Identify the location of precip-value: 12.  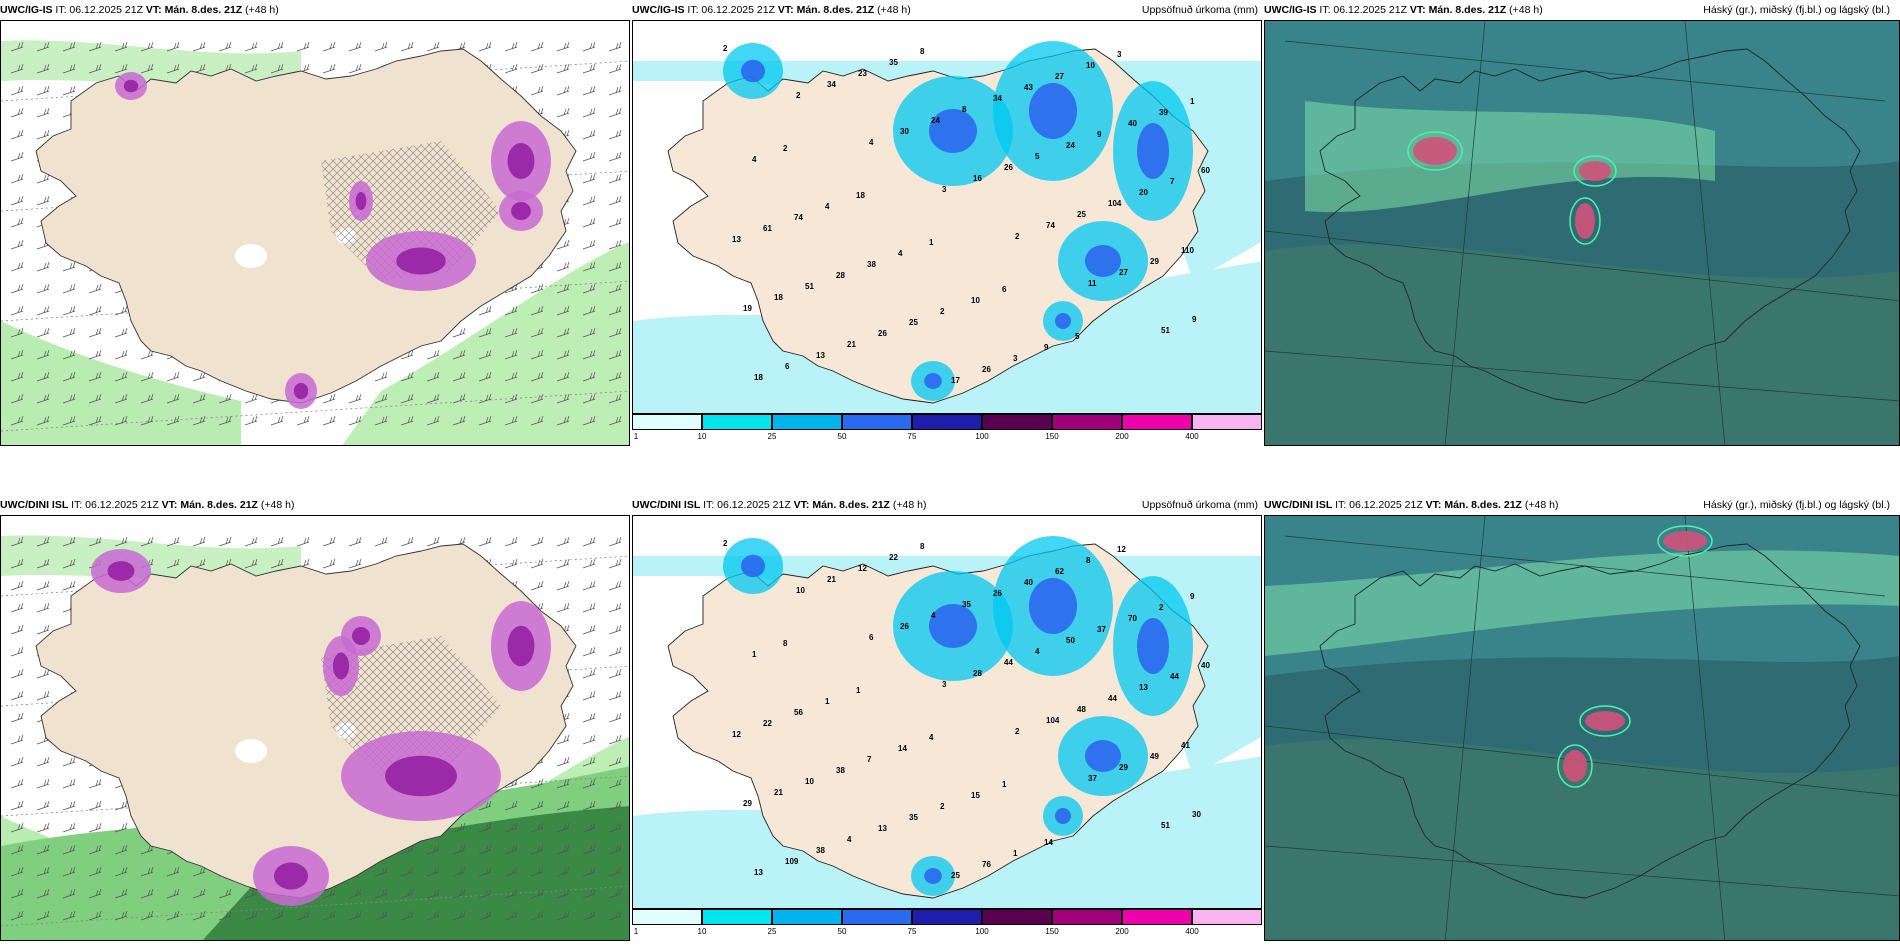
(1121, 549).